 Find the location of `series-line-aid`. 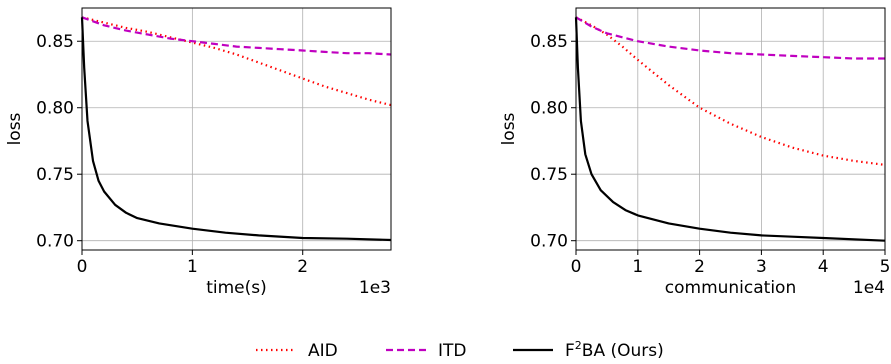

series-line-aid is located at coordinates (730, 91).